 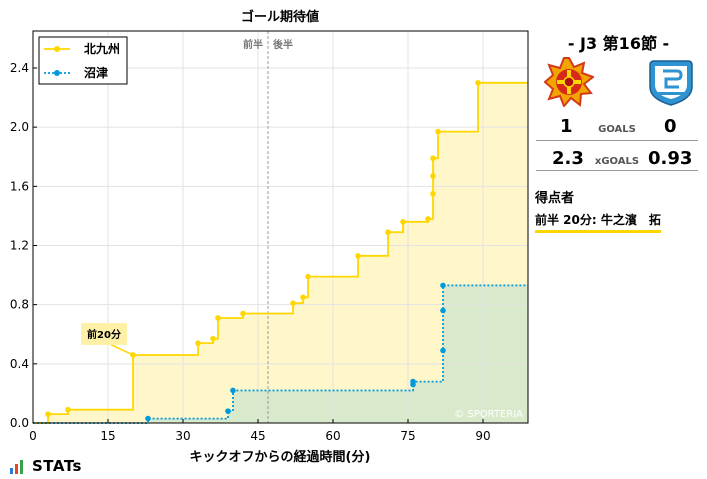 I want to click on bar-chart-icon, so click(x=16, y=467).